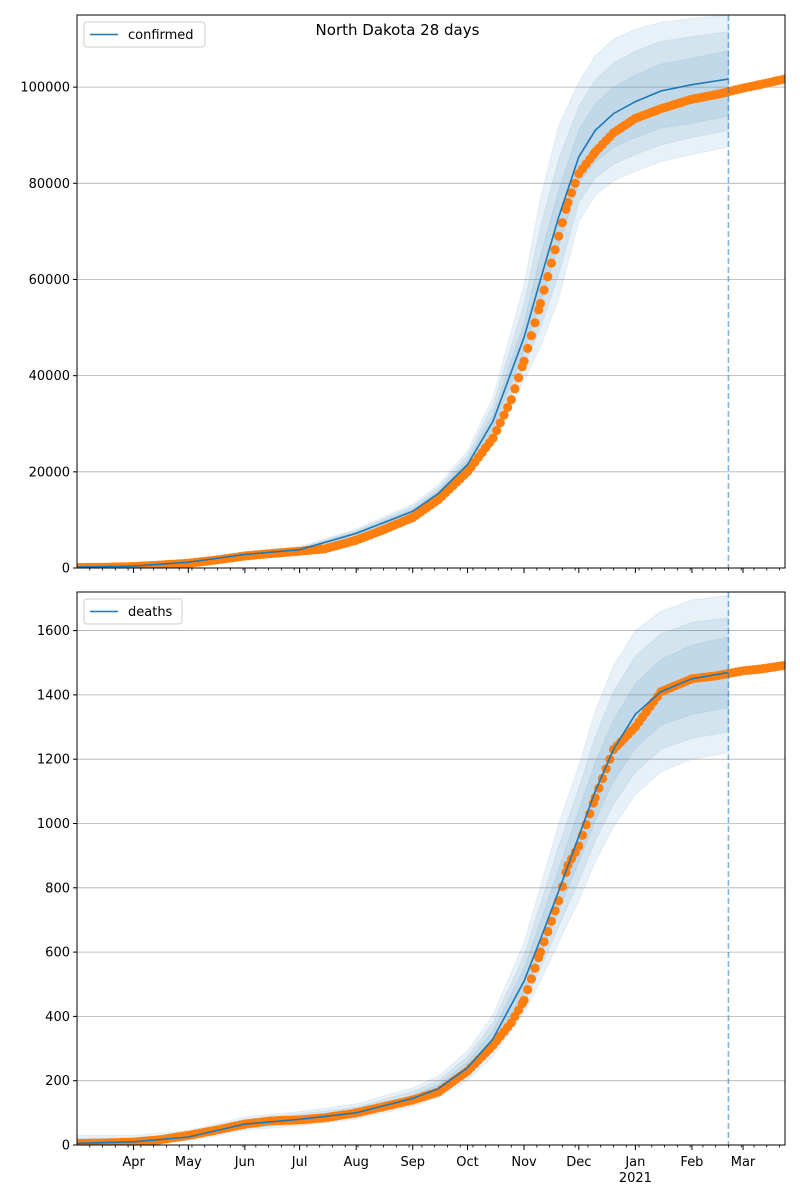  What do you see at coordinates (49, 280) in the screenshot?
I see `y-tick-label: 60000` at bounding box center [49, 280].